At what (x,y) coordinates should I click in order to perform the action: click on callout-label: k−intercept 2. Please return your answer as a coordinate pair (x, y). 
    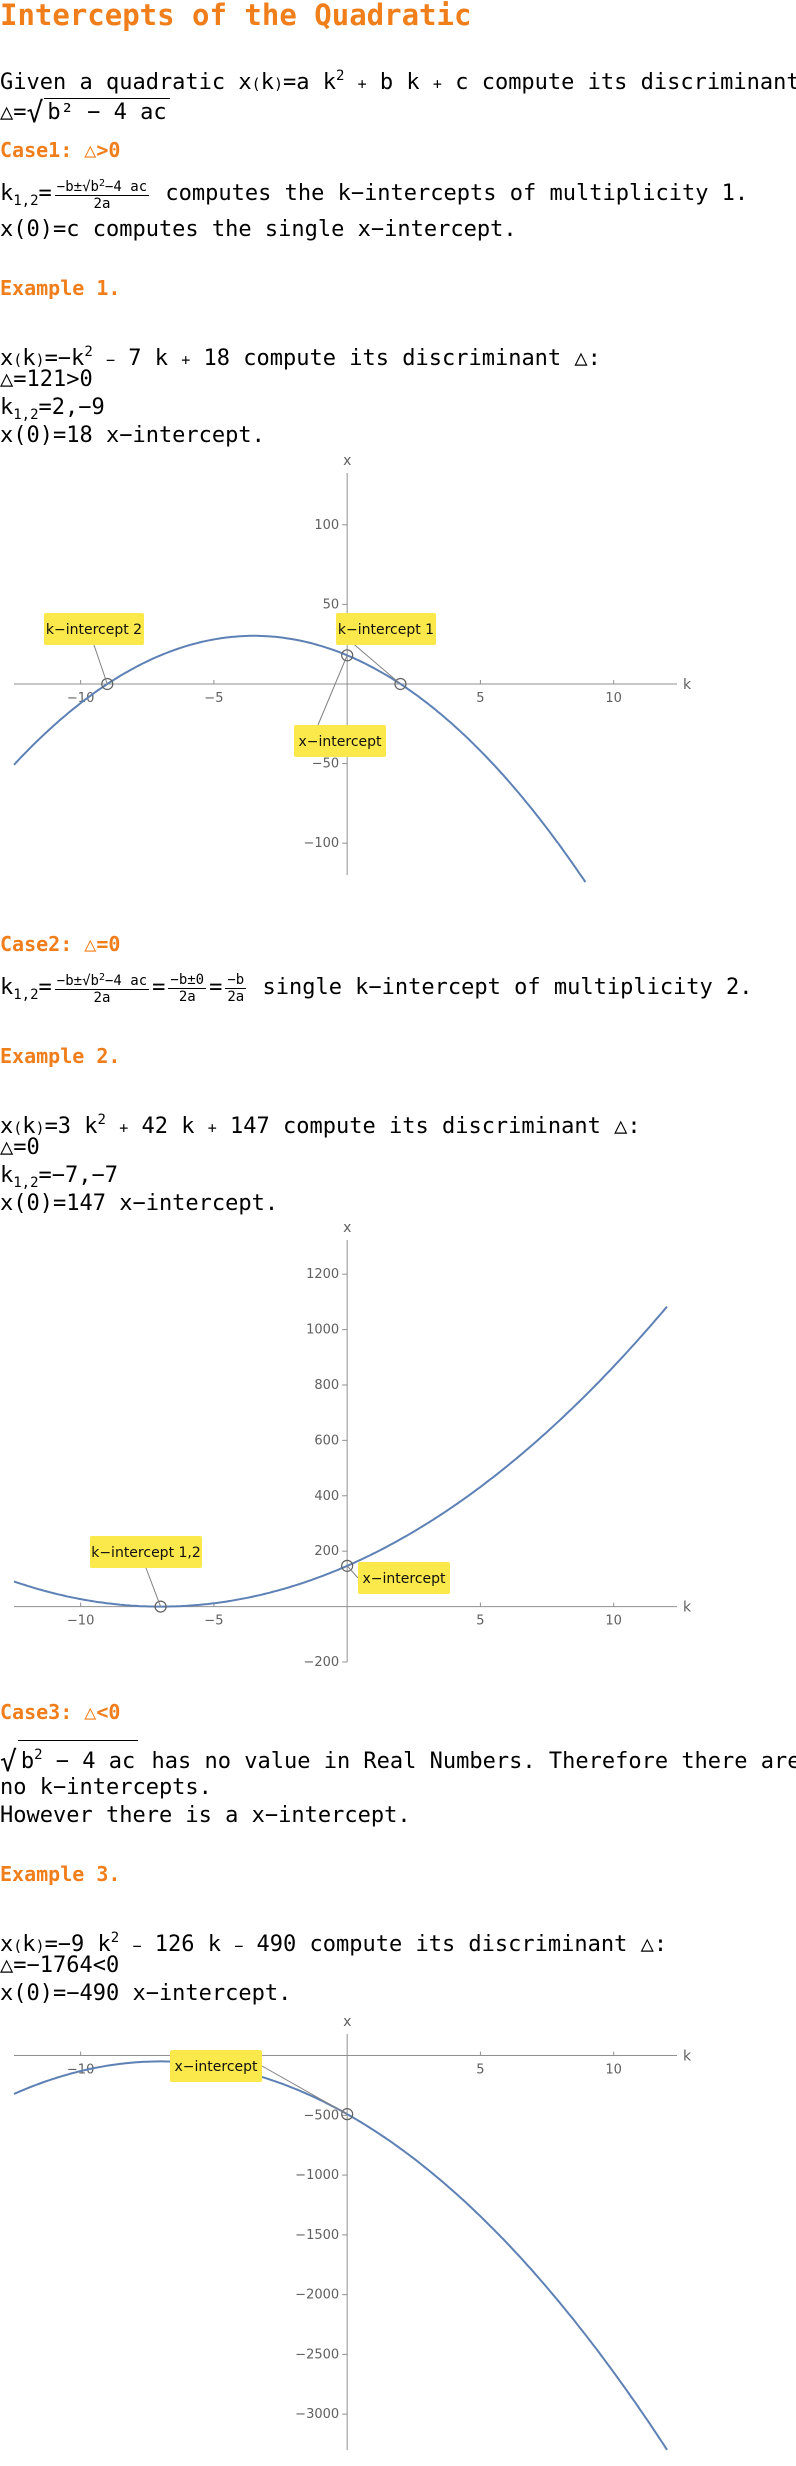
    Looking at the image, I should click on (94, 630).